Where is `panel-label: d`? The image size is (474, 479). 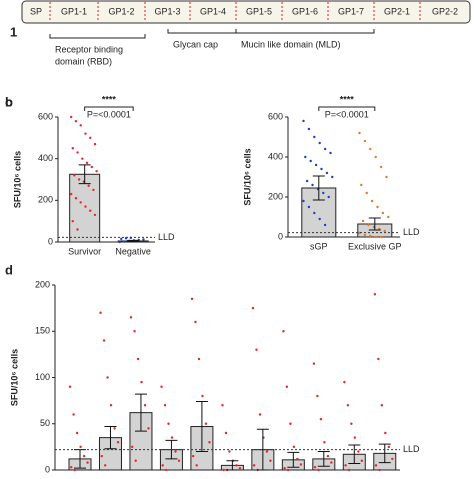 panel-label: d is located at coordinates (9, 269).